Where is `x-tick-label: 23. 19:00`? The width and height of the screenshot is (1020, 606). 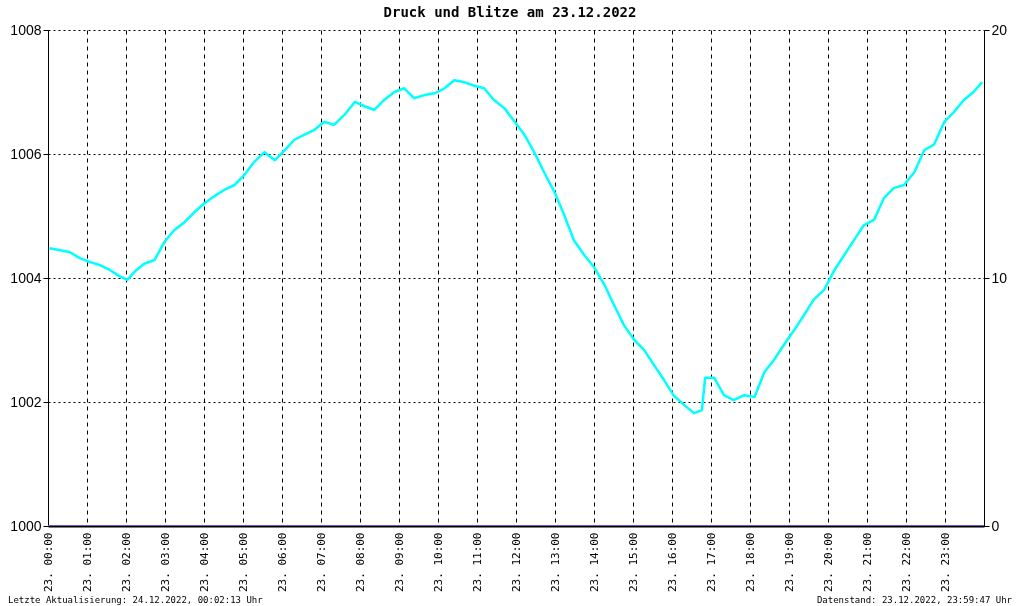
x-tick-label: 23. 19:00 is located at coordinates (789, 562).